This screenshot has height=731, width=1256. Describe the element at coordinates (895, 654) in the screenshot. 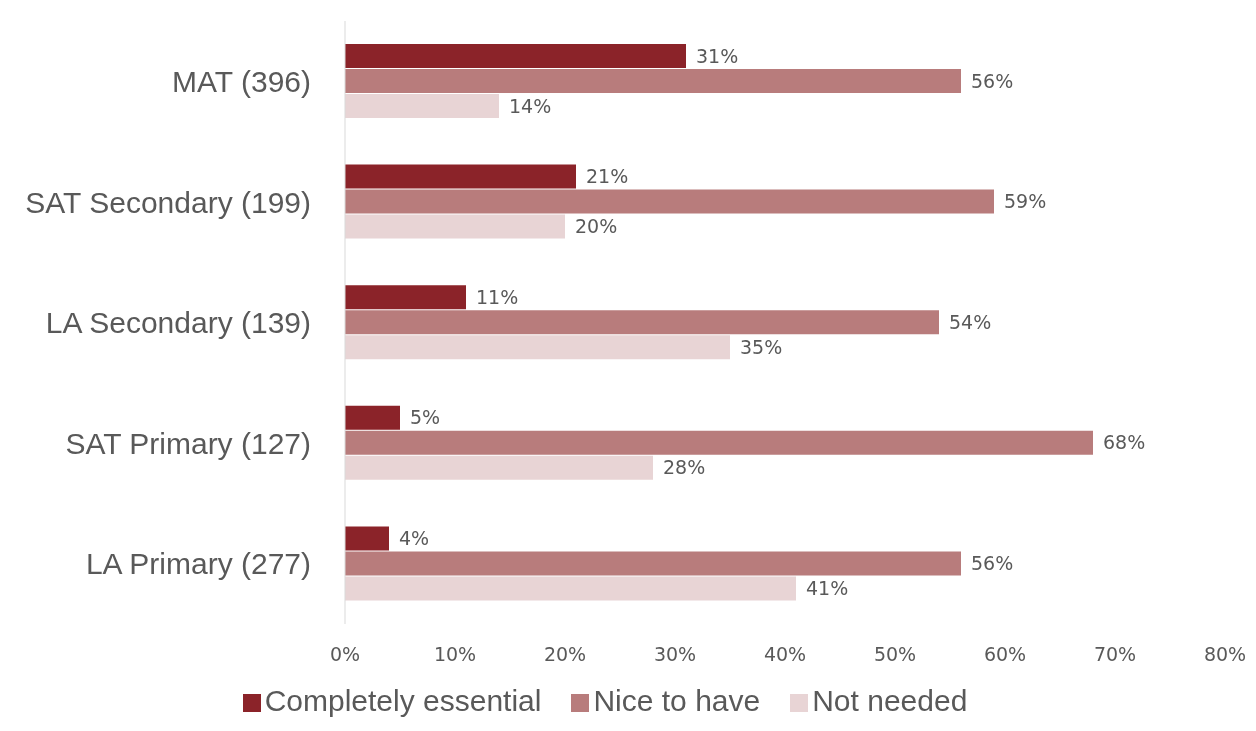

I see `x-tick-label: 50%` at that location.